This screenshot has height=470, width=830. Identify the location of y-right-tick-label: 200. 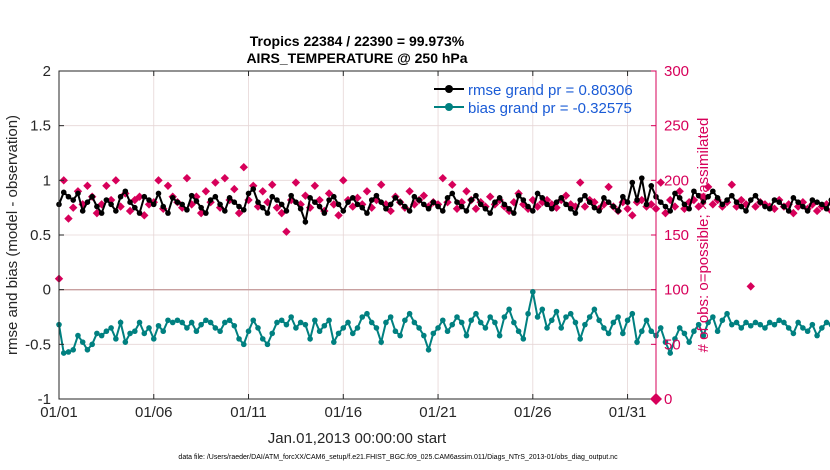
(676, 180).